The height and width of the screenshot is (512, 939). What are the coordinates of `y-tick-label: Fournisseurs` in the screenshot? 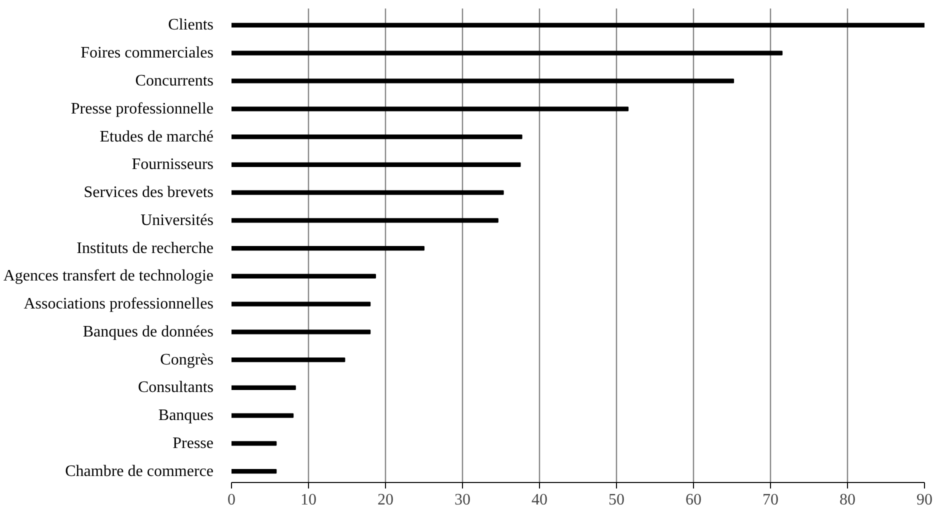 It's located at (173, 165).